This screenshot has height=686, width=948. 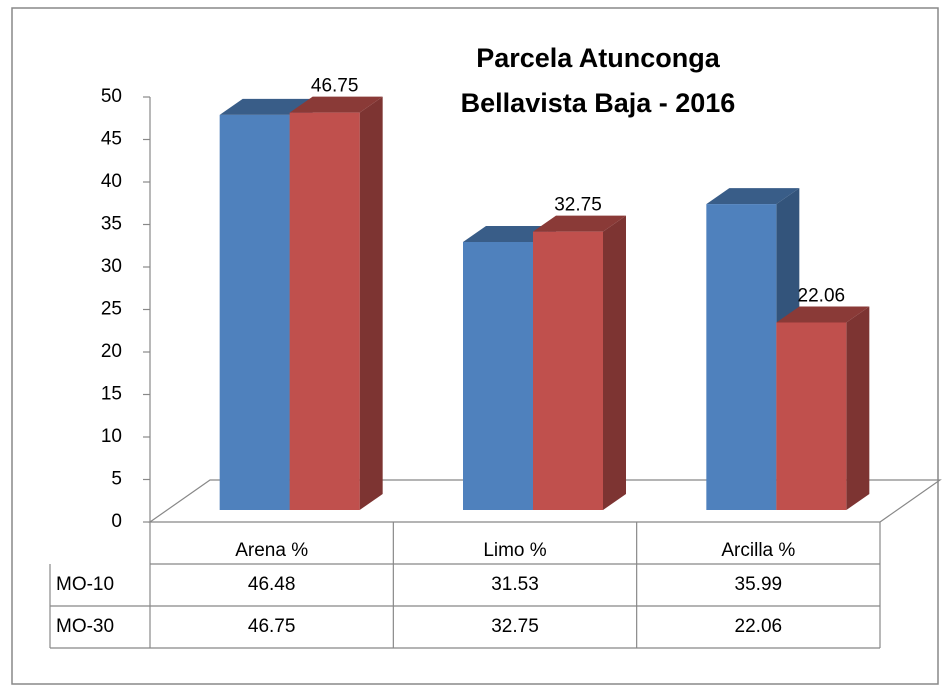 I want to click on y-tick-label: 50, so click(x=111, y=96).